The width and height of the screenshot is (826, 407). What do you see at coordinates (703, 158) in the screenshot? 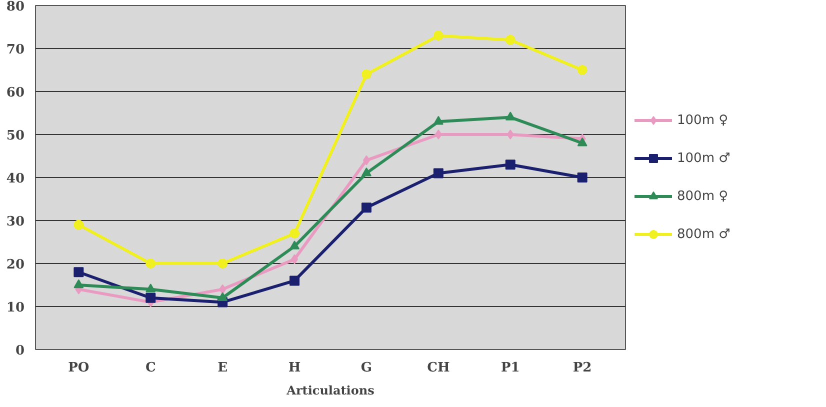
I see `legend-label: 100m ♂` at bounding box center [703, 158].